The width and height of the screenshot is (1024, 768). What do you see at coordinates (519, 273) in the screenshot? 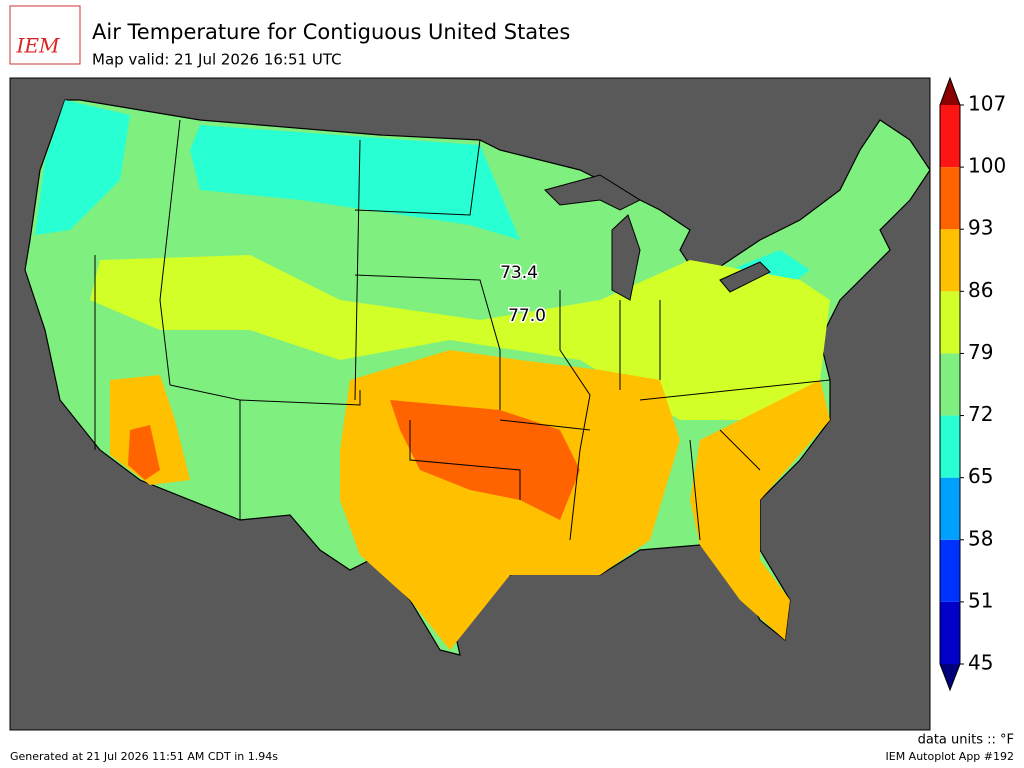
I see `point-label: 73.4` at bounding box center [519, 273].